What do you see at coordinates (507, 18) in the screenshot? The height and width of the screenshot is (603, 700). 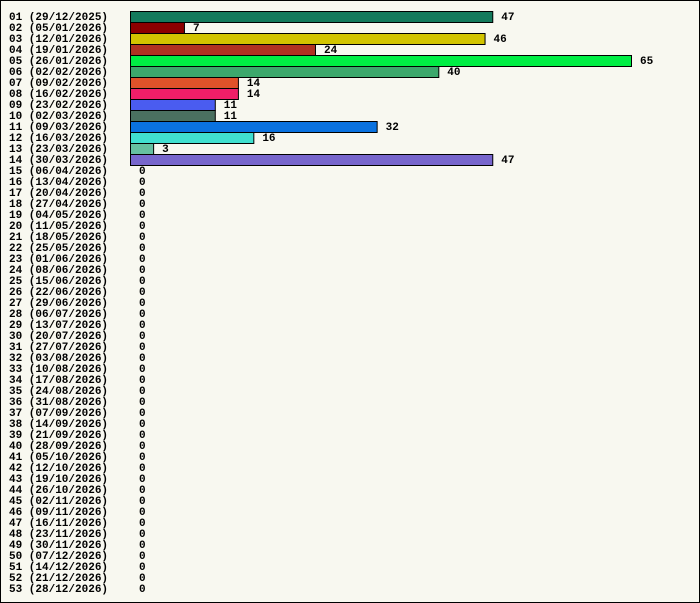 I see `value-label: 47` at bounding box center [507, 18].